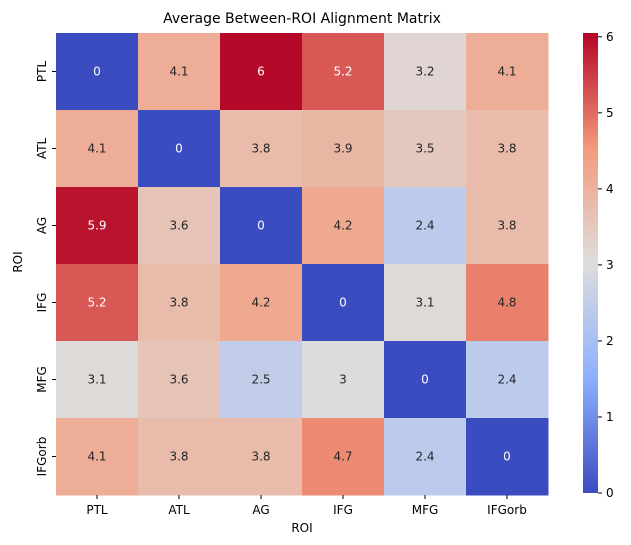  I want to click on y-tick-label: ATL, so click(42, 149).